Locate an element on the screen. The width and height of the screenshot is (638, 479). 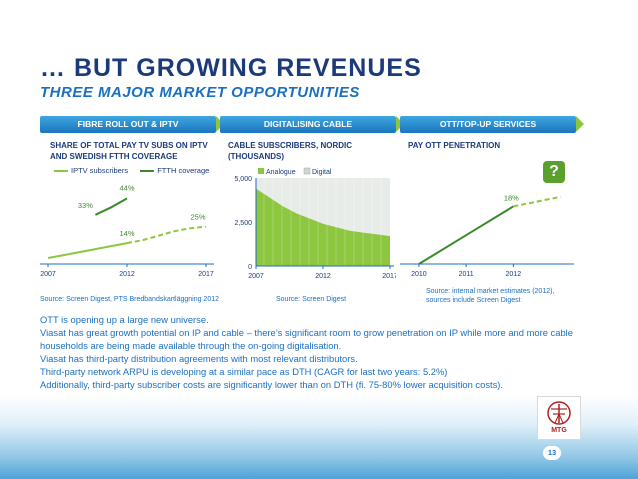
ott-chart: 2010 2011 2012 18% is located at coordinates (487, 235).